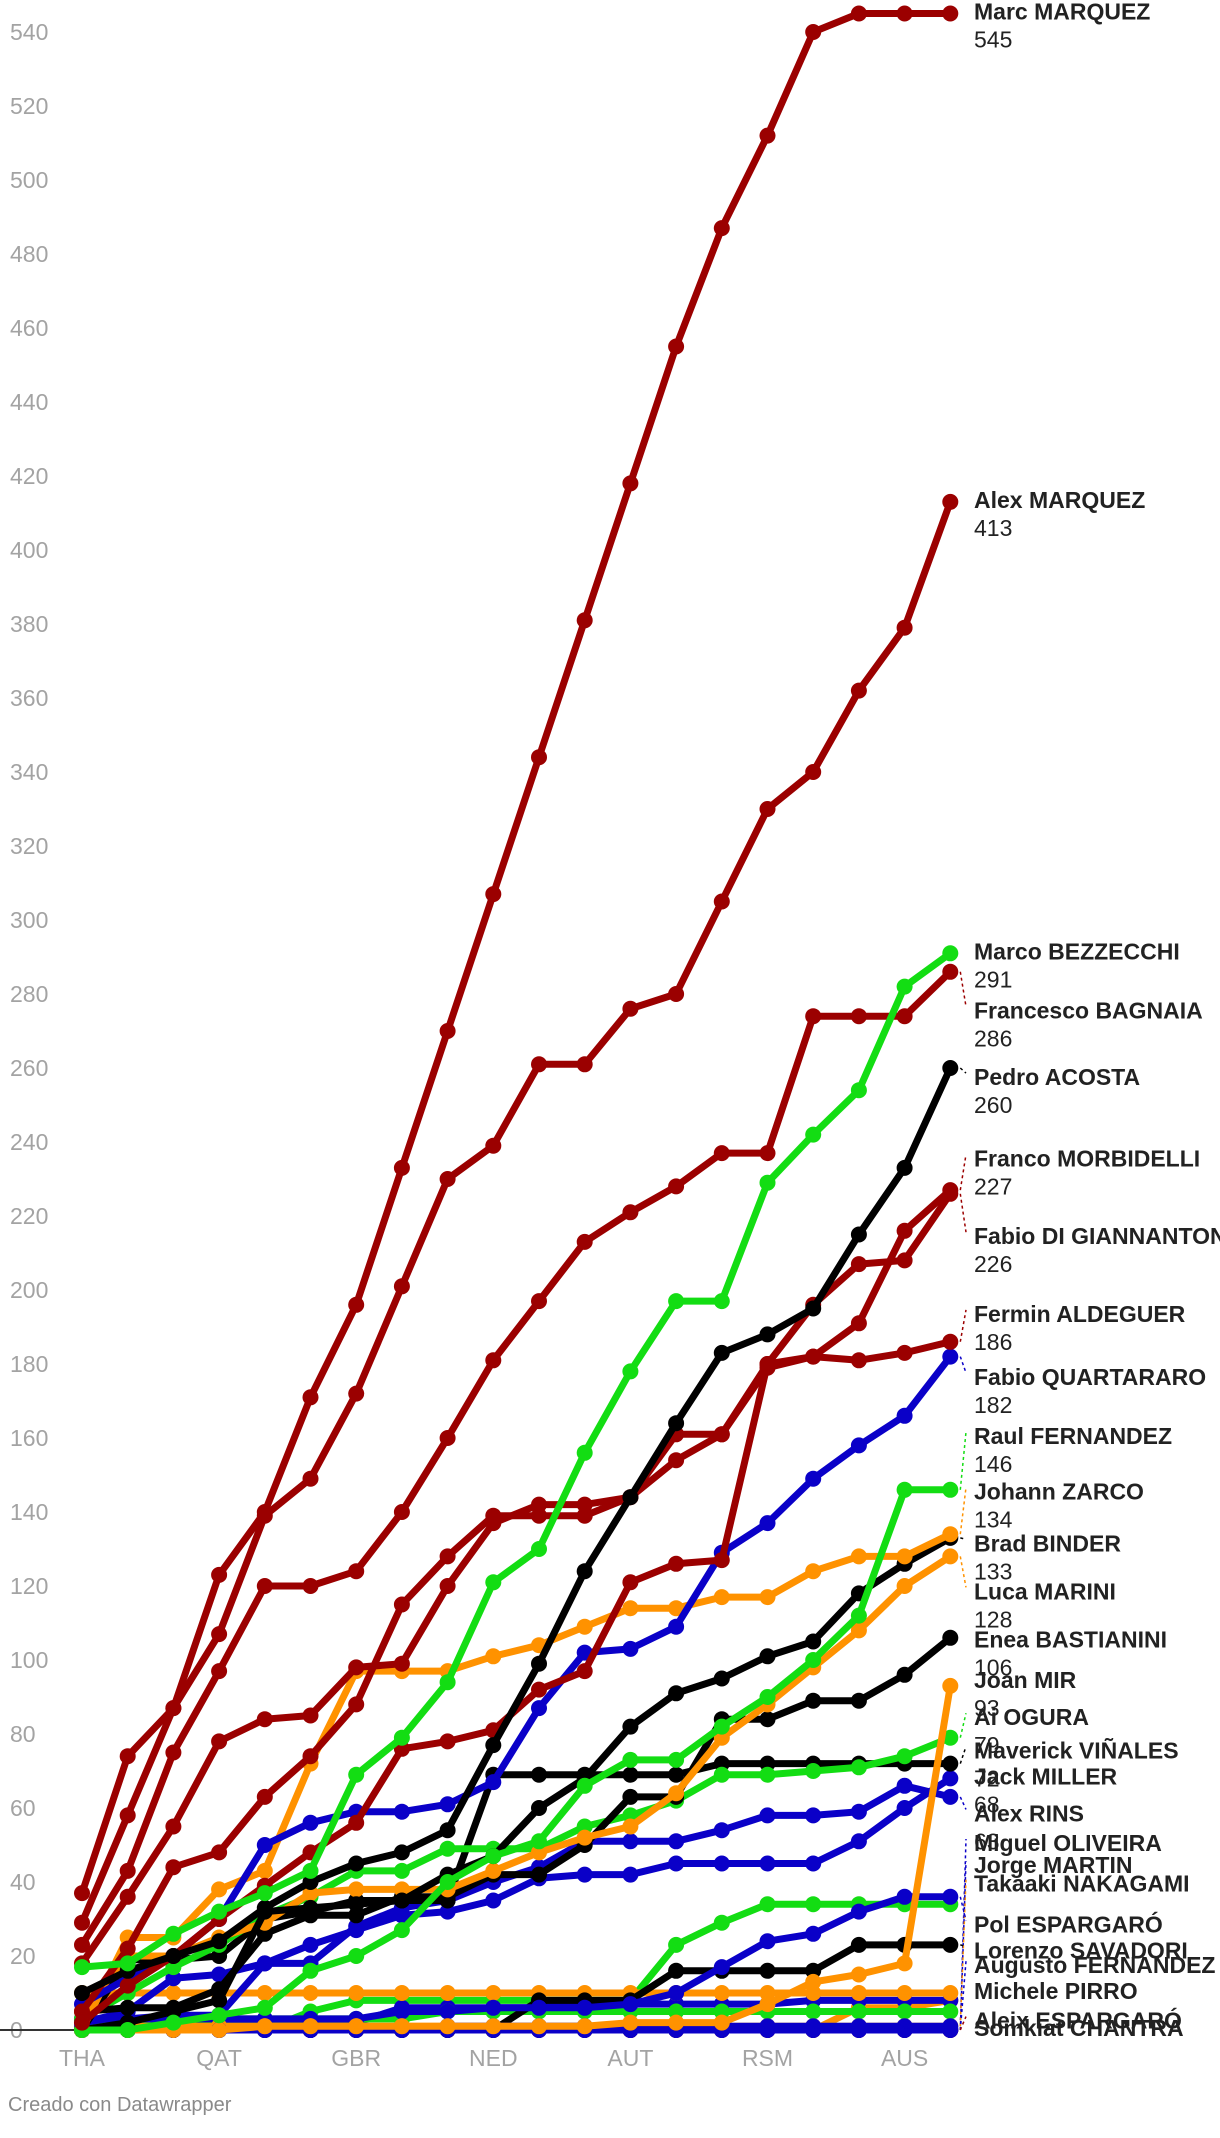  I want to click on series-label-value: 68, so click(987, 1804).